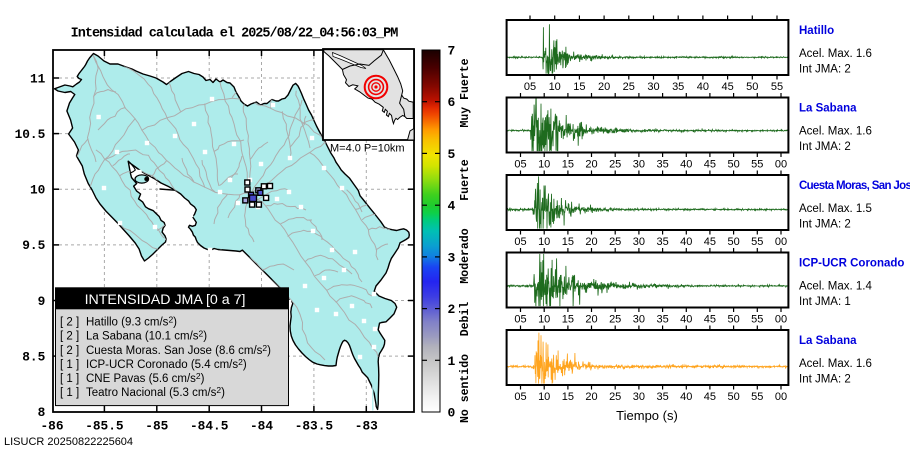 The width and height of the screenshot is (910, 460). I want to click on svg-text: -83, so click(366, 426).